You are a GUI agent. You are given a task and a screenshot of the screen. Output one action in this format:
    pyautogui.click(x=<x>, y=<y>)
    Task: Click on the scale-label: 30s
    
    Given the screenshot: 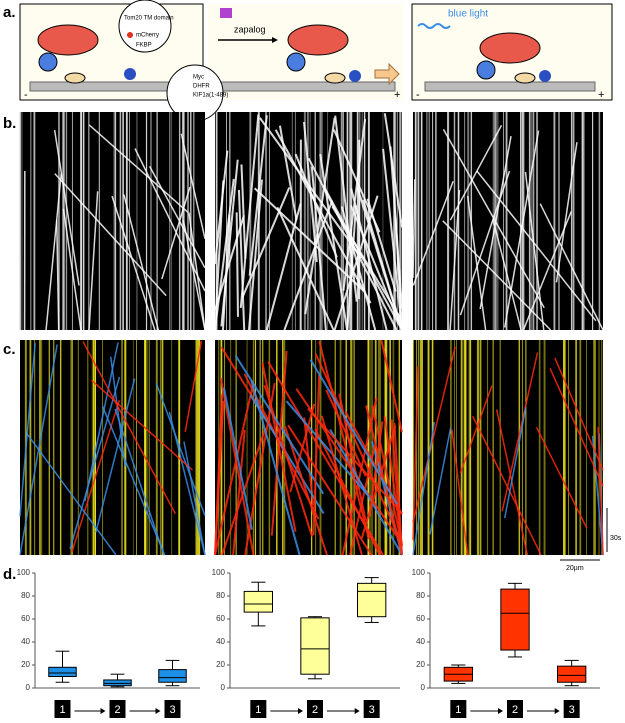 What is the action you would take?
    pyautogui.click(x=616, y=538)
    